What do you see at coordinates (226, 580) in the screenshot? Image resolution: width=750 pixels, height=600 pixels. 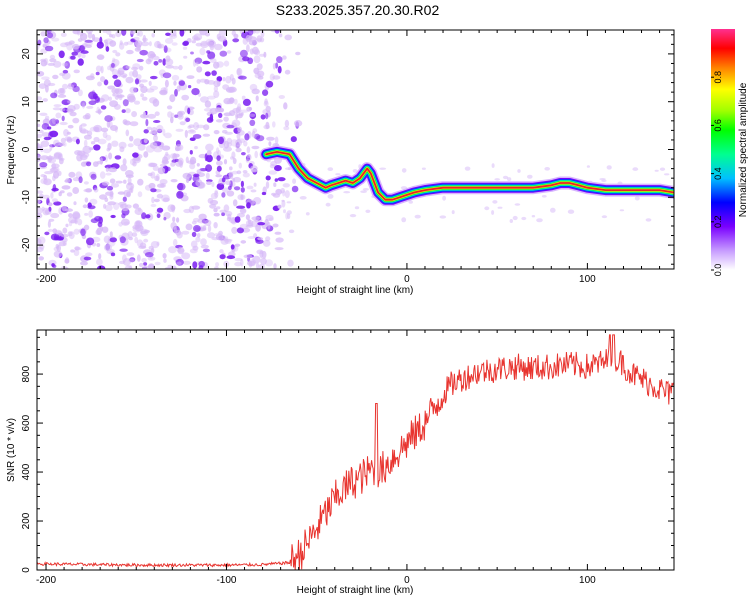 I see `x-tick-label: -100` at bounding box center [226, 580].